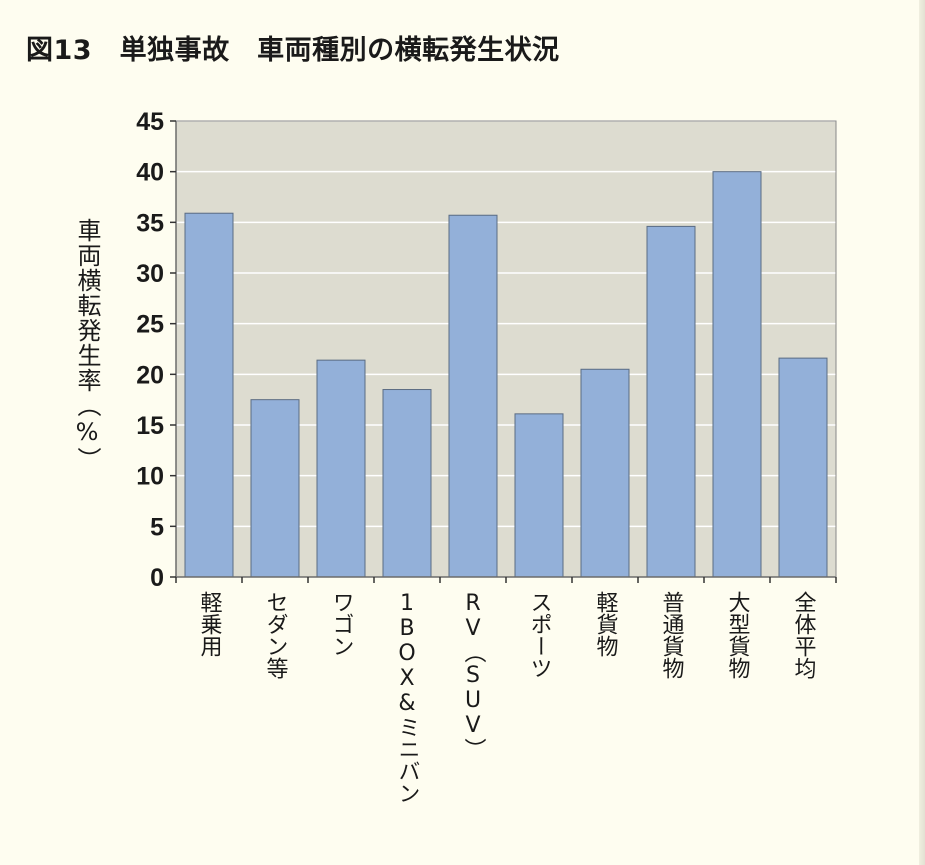 The width and height of the screenshot is (925, 865). I want to click on y-tick-label-20: 20, so click(150, 375).